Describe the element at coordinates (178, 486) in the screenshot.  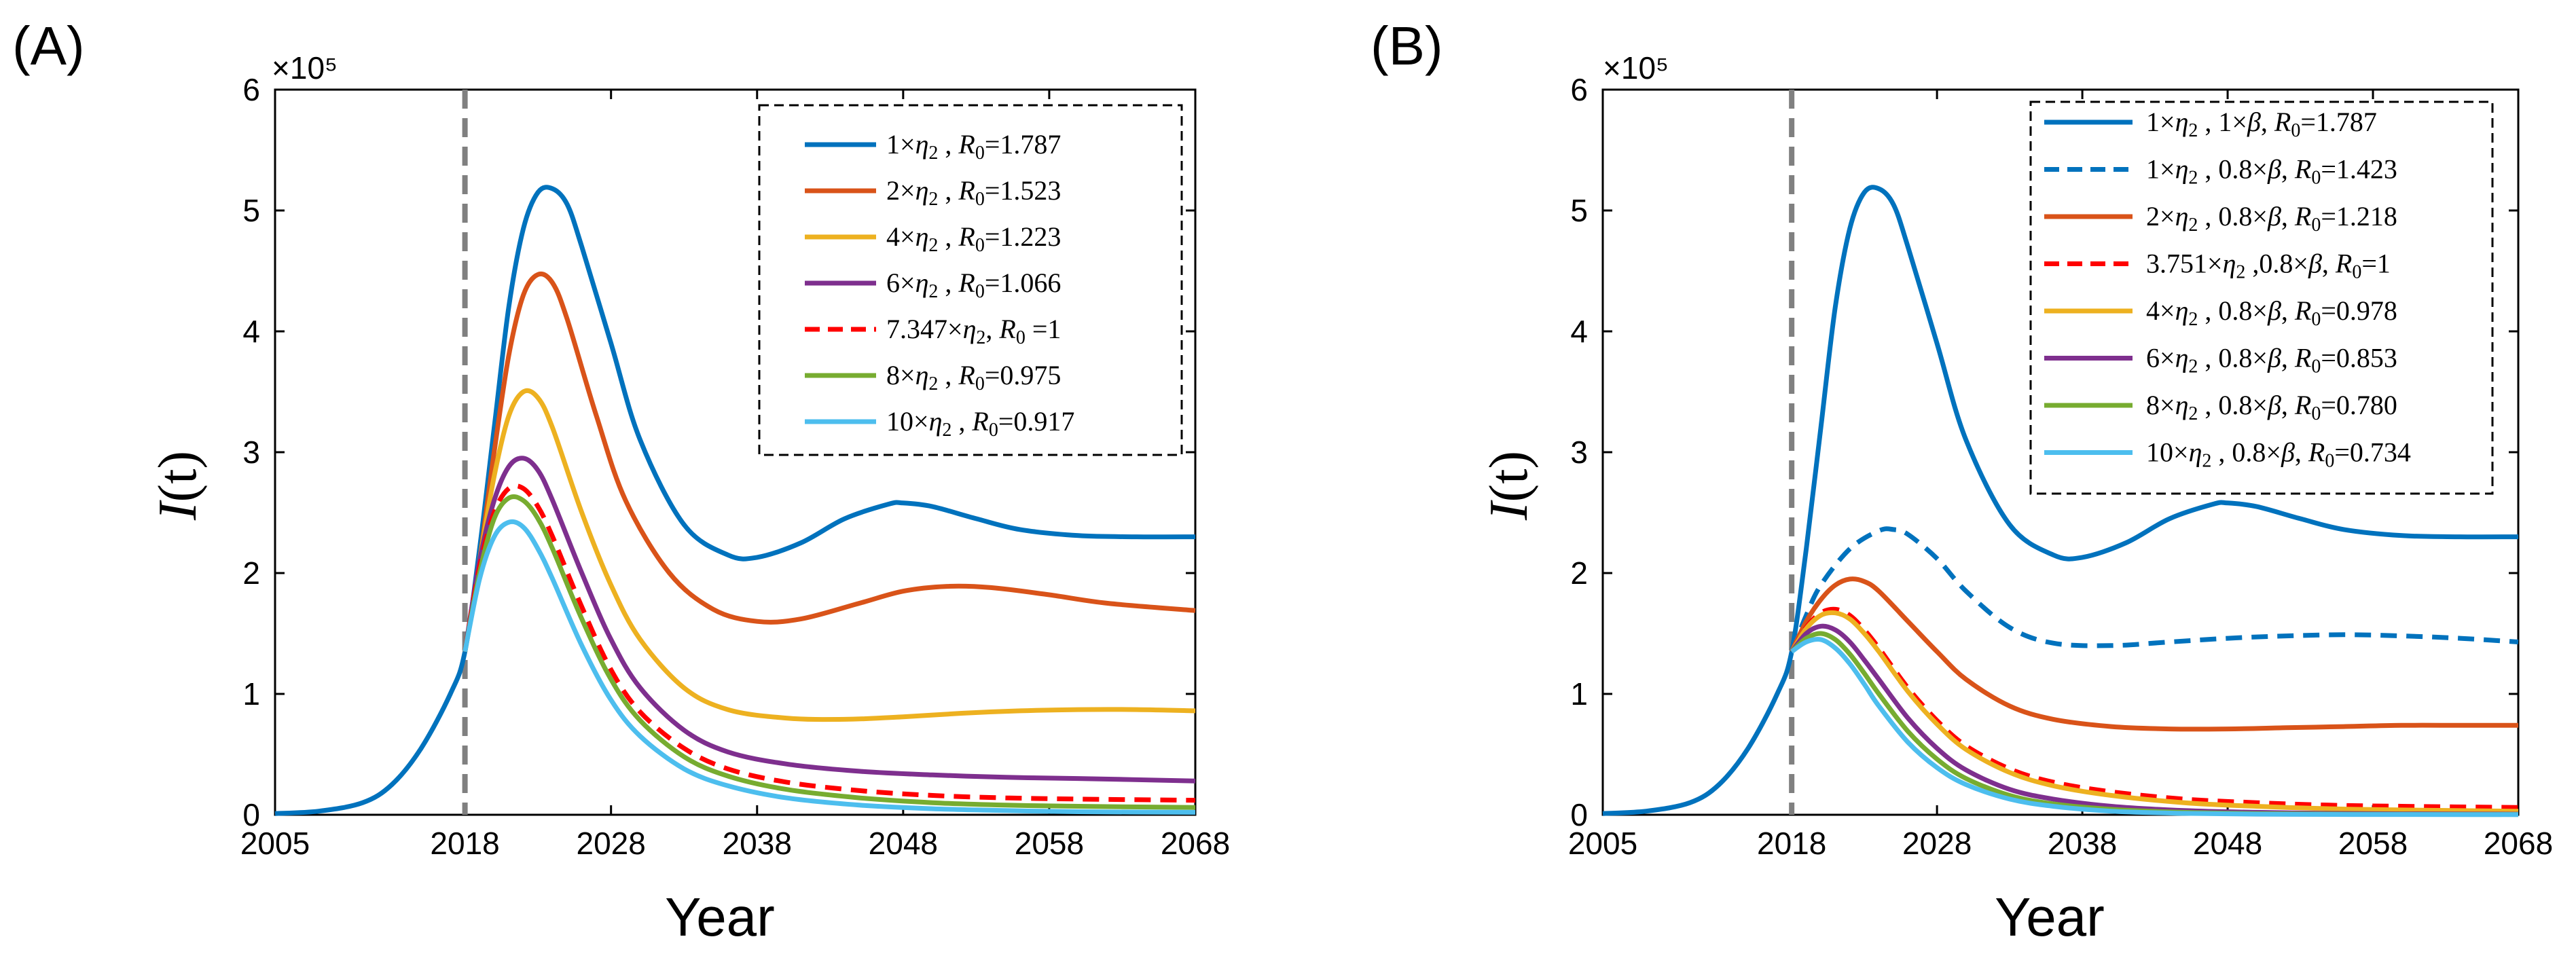
I see `y-axis-label-a: I(t)` at that location.